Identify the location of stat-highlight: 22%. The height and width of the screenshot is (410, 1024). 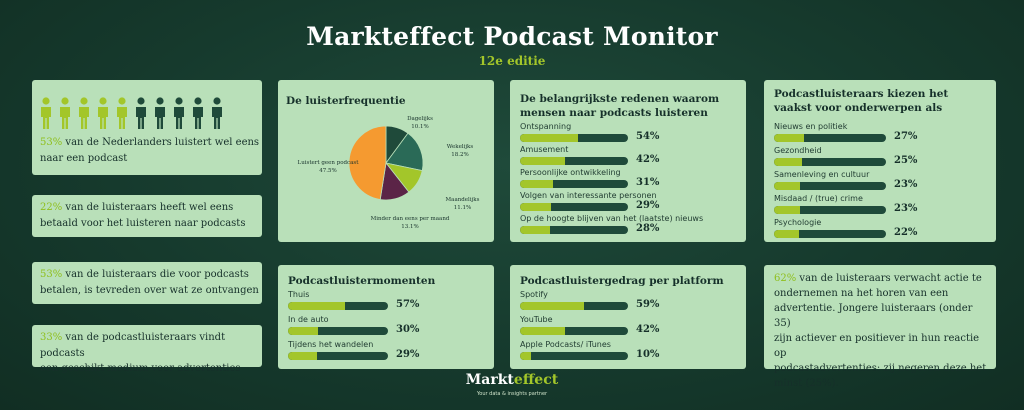
(51, 207).